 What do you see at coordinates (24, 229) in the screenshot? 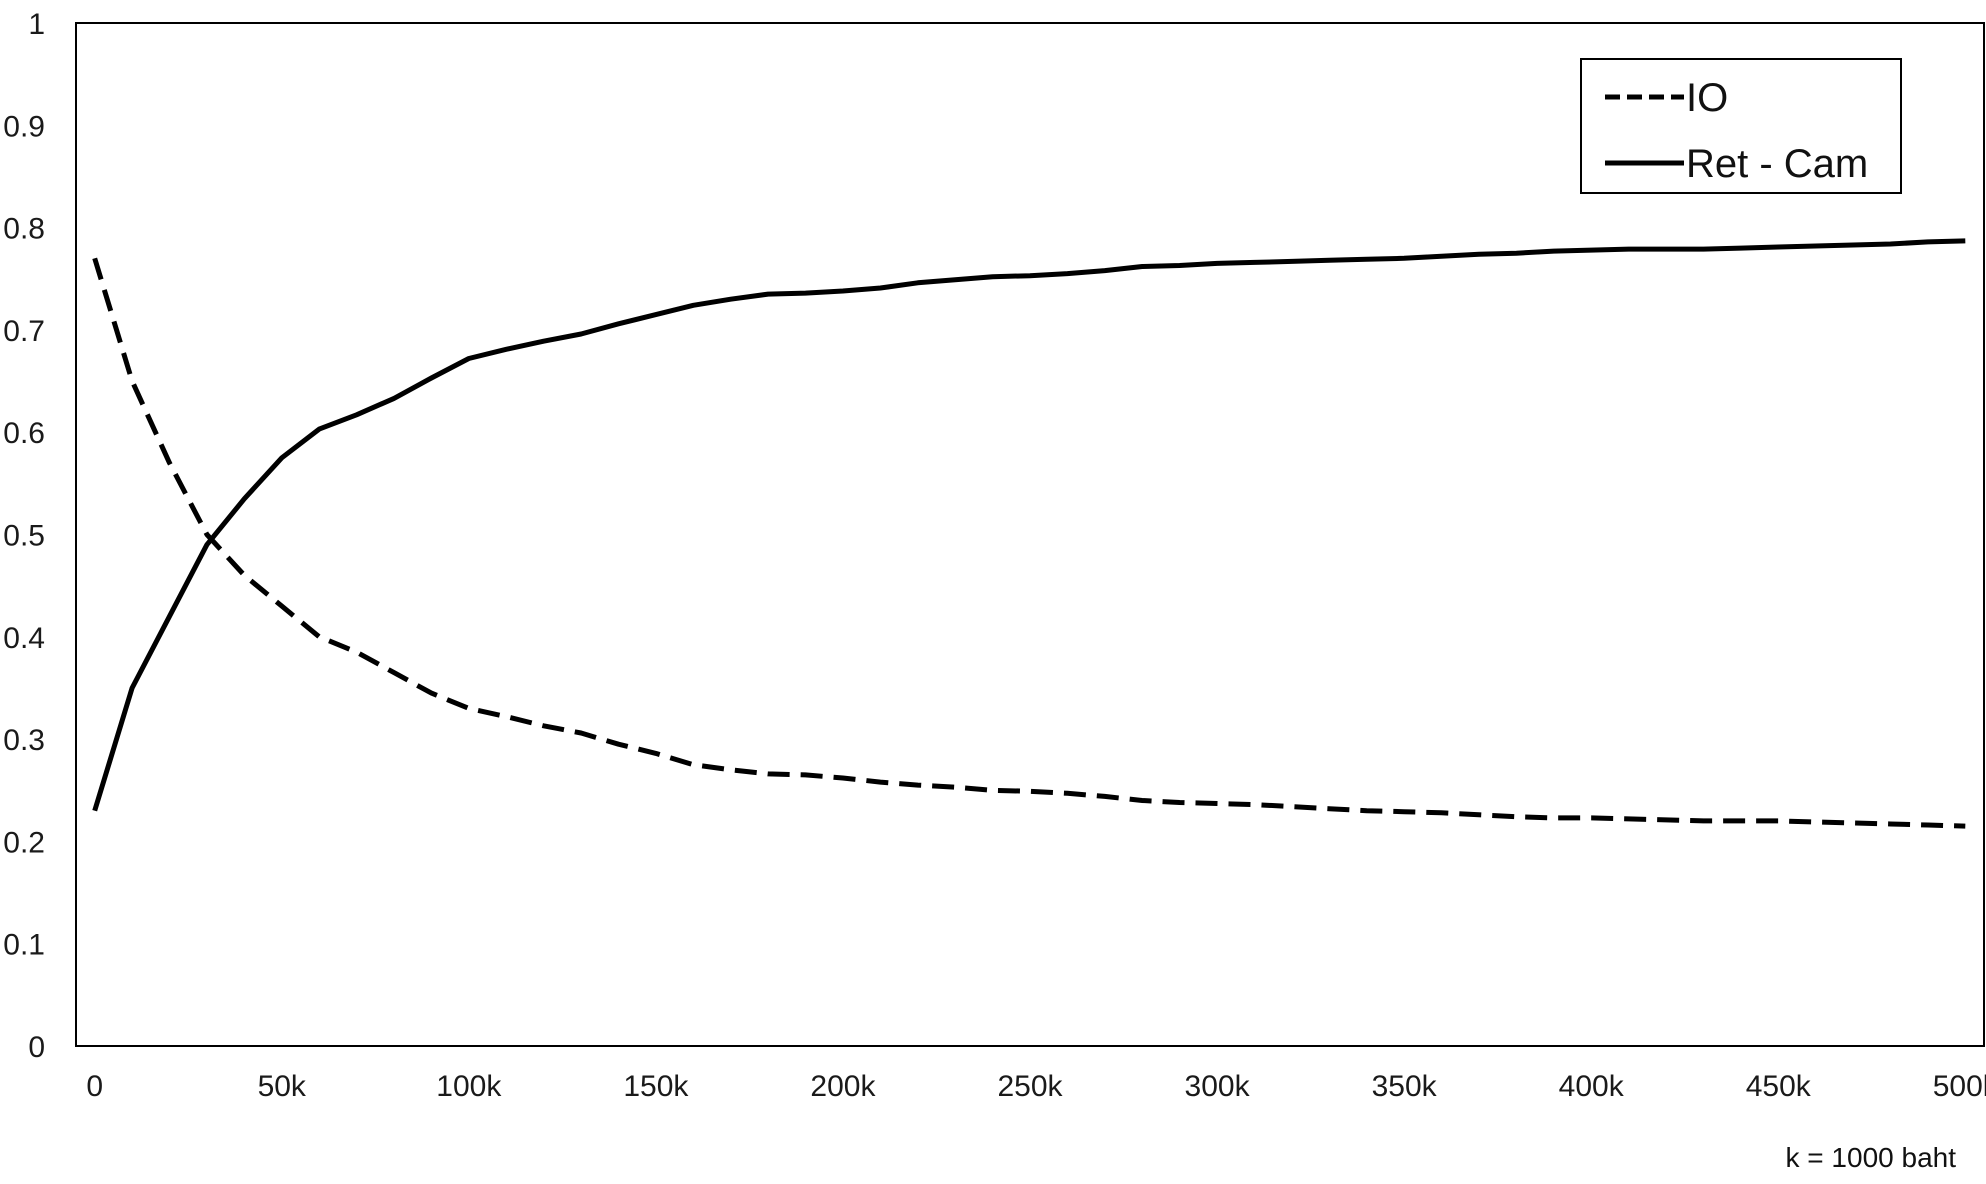
I see `y-tick-label: 0.8` at bounding box center [24, 229].